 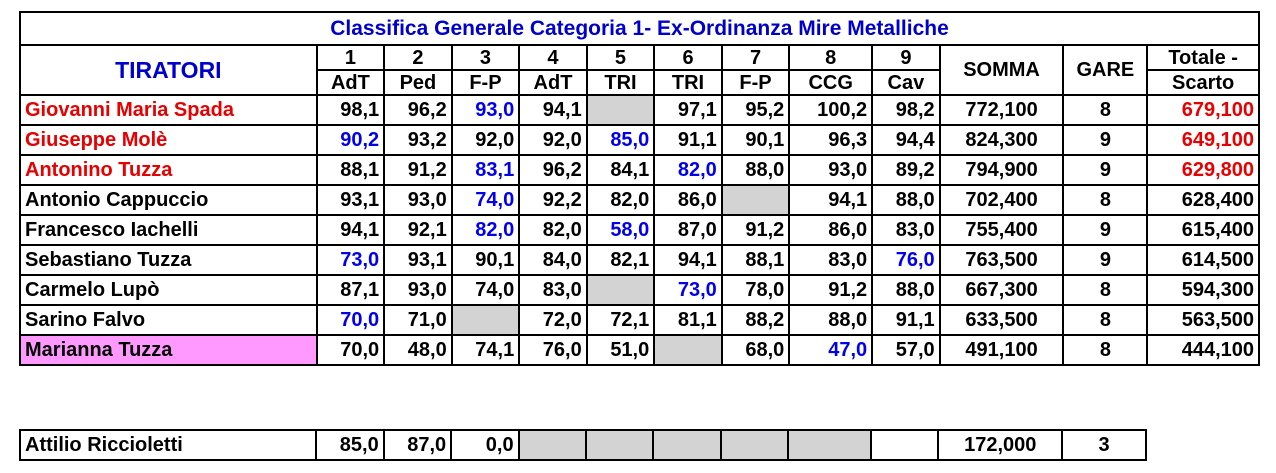 I want to click on score-cell: 72,0, so click(x=553, y=320).